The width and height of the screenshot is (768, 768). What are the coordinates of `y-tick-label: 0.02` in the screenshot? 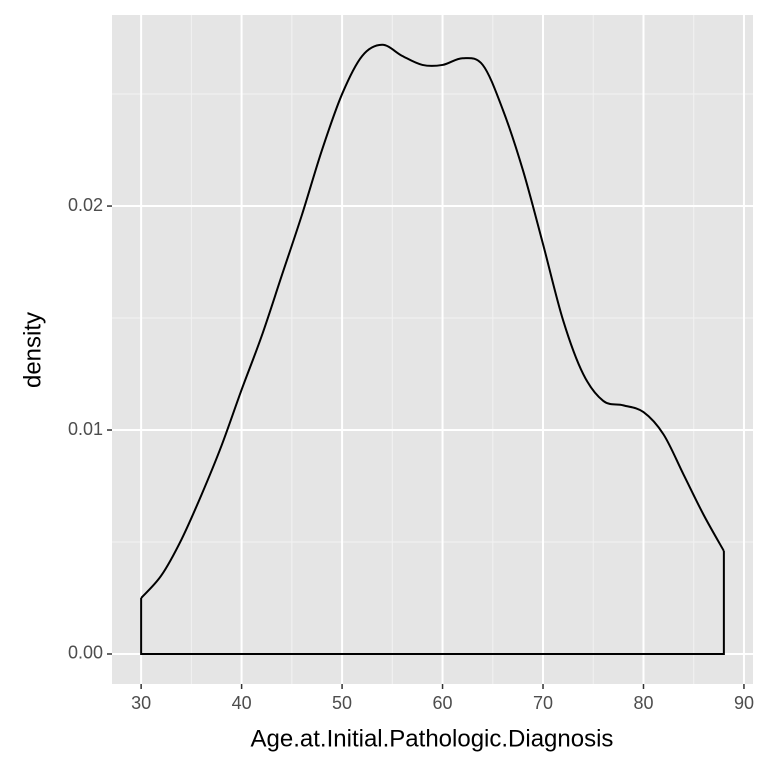 It's located at (85, 205).